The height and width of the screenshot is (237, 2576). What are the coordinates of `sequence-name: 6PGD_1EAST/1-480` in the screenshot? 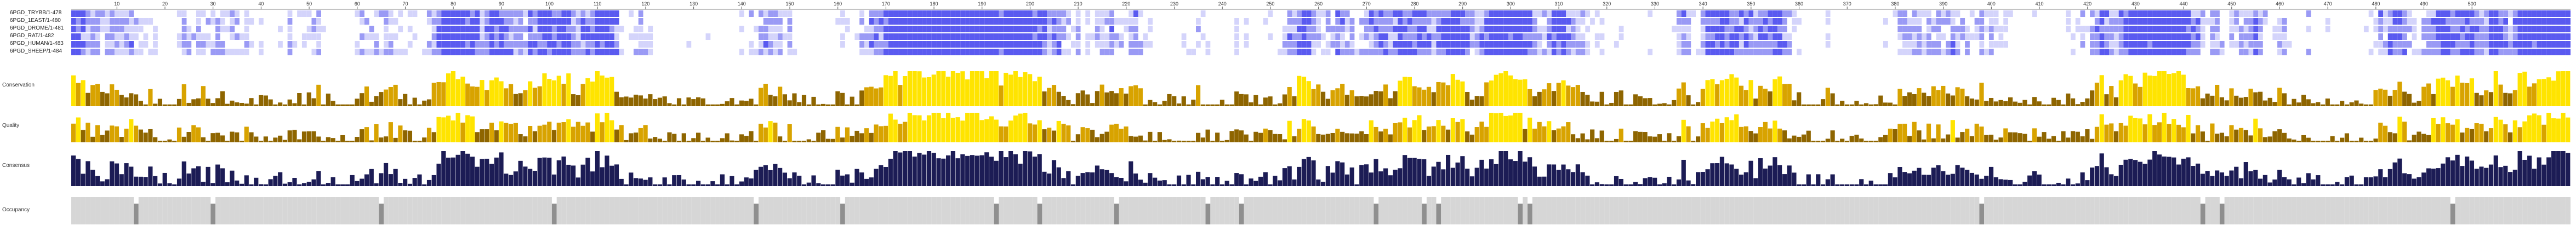 It's located at (35, 21).